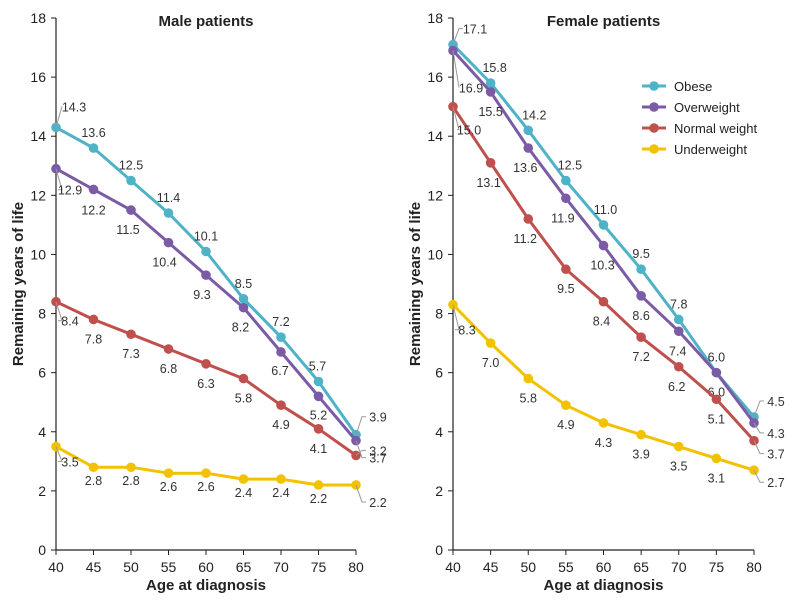 This screenshot has height=601, width=799. Describe the element at coordinates (356, 567) in the screenshot. I see `male-x-tick-label: 80` at that location.